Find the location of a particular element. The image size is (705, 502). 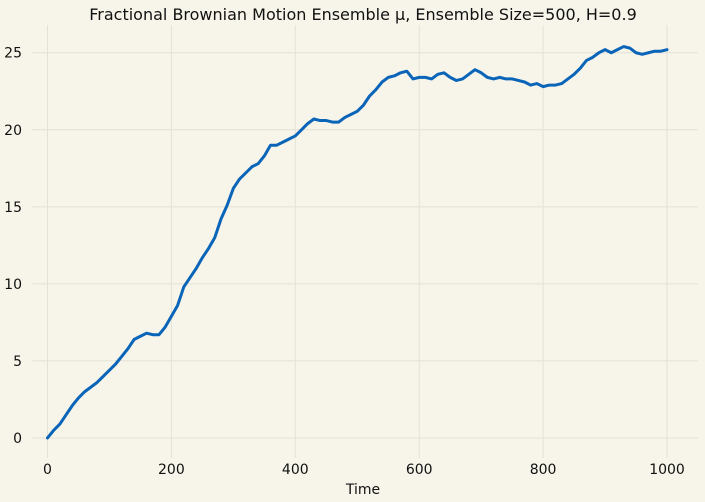

x-tick-label: 800 is located at coordinates (543, 470).